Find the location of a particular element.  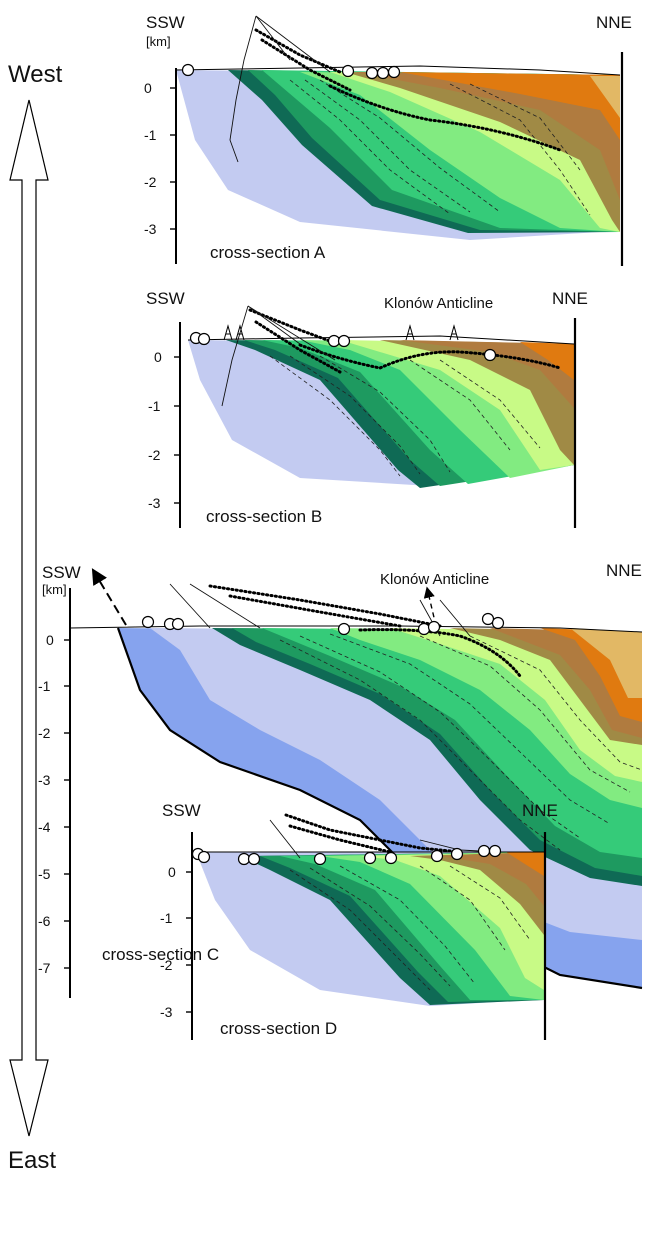

fault-arrow-icon is located at coordinates (109, 597).